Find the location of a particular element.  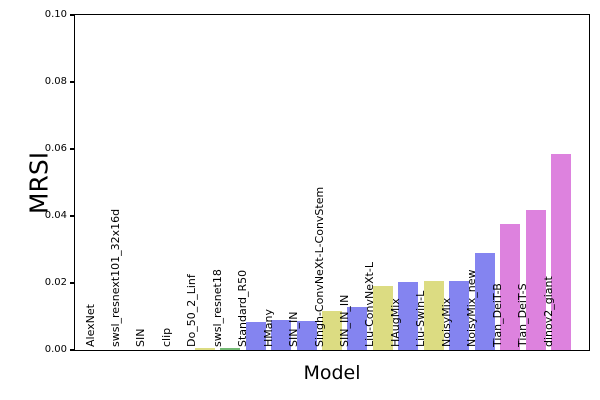

bar-dinov2_giant is located at coordinates (561, 252).